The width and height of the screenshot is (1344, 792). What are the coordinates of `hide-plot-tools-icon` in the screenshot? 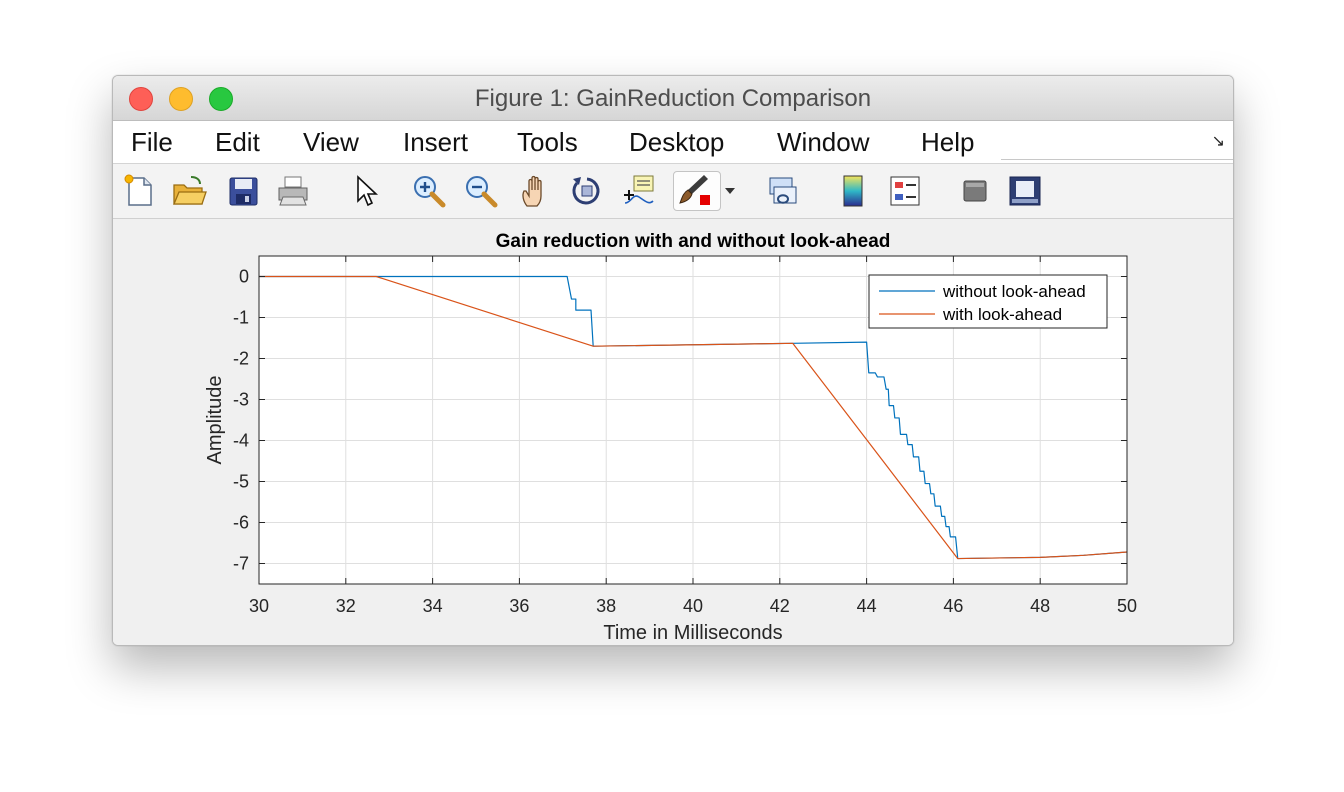 It's located at (975, 191).